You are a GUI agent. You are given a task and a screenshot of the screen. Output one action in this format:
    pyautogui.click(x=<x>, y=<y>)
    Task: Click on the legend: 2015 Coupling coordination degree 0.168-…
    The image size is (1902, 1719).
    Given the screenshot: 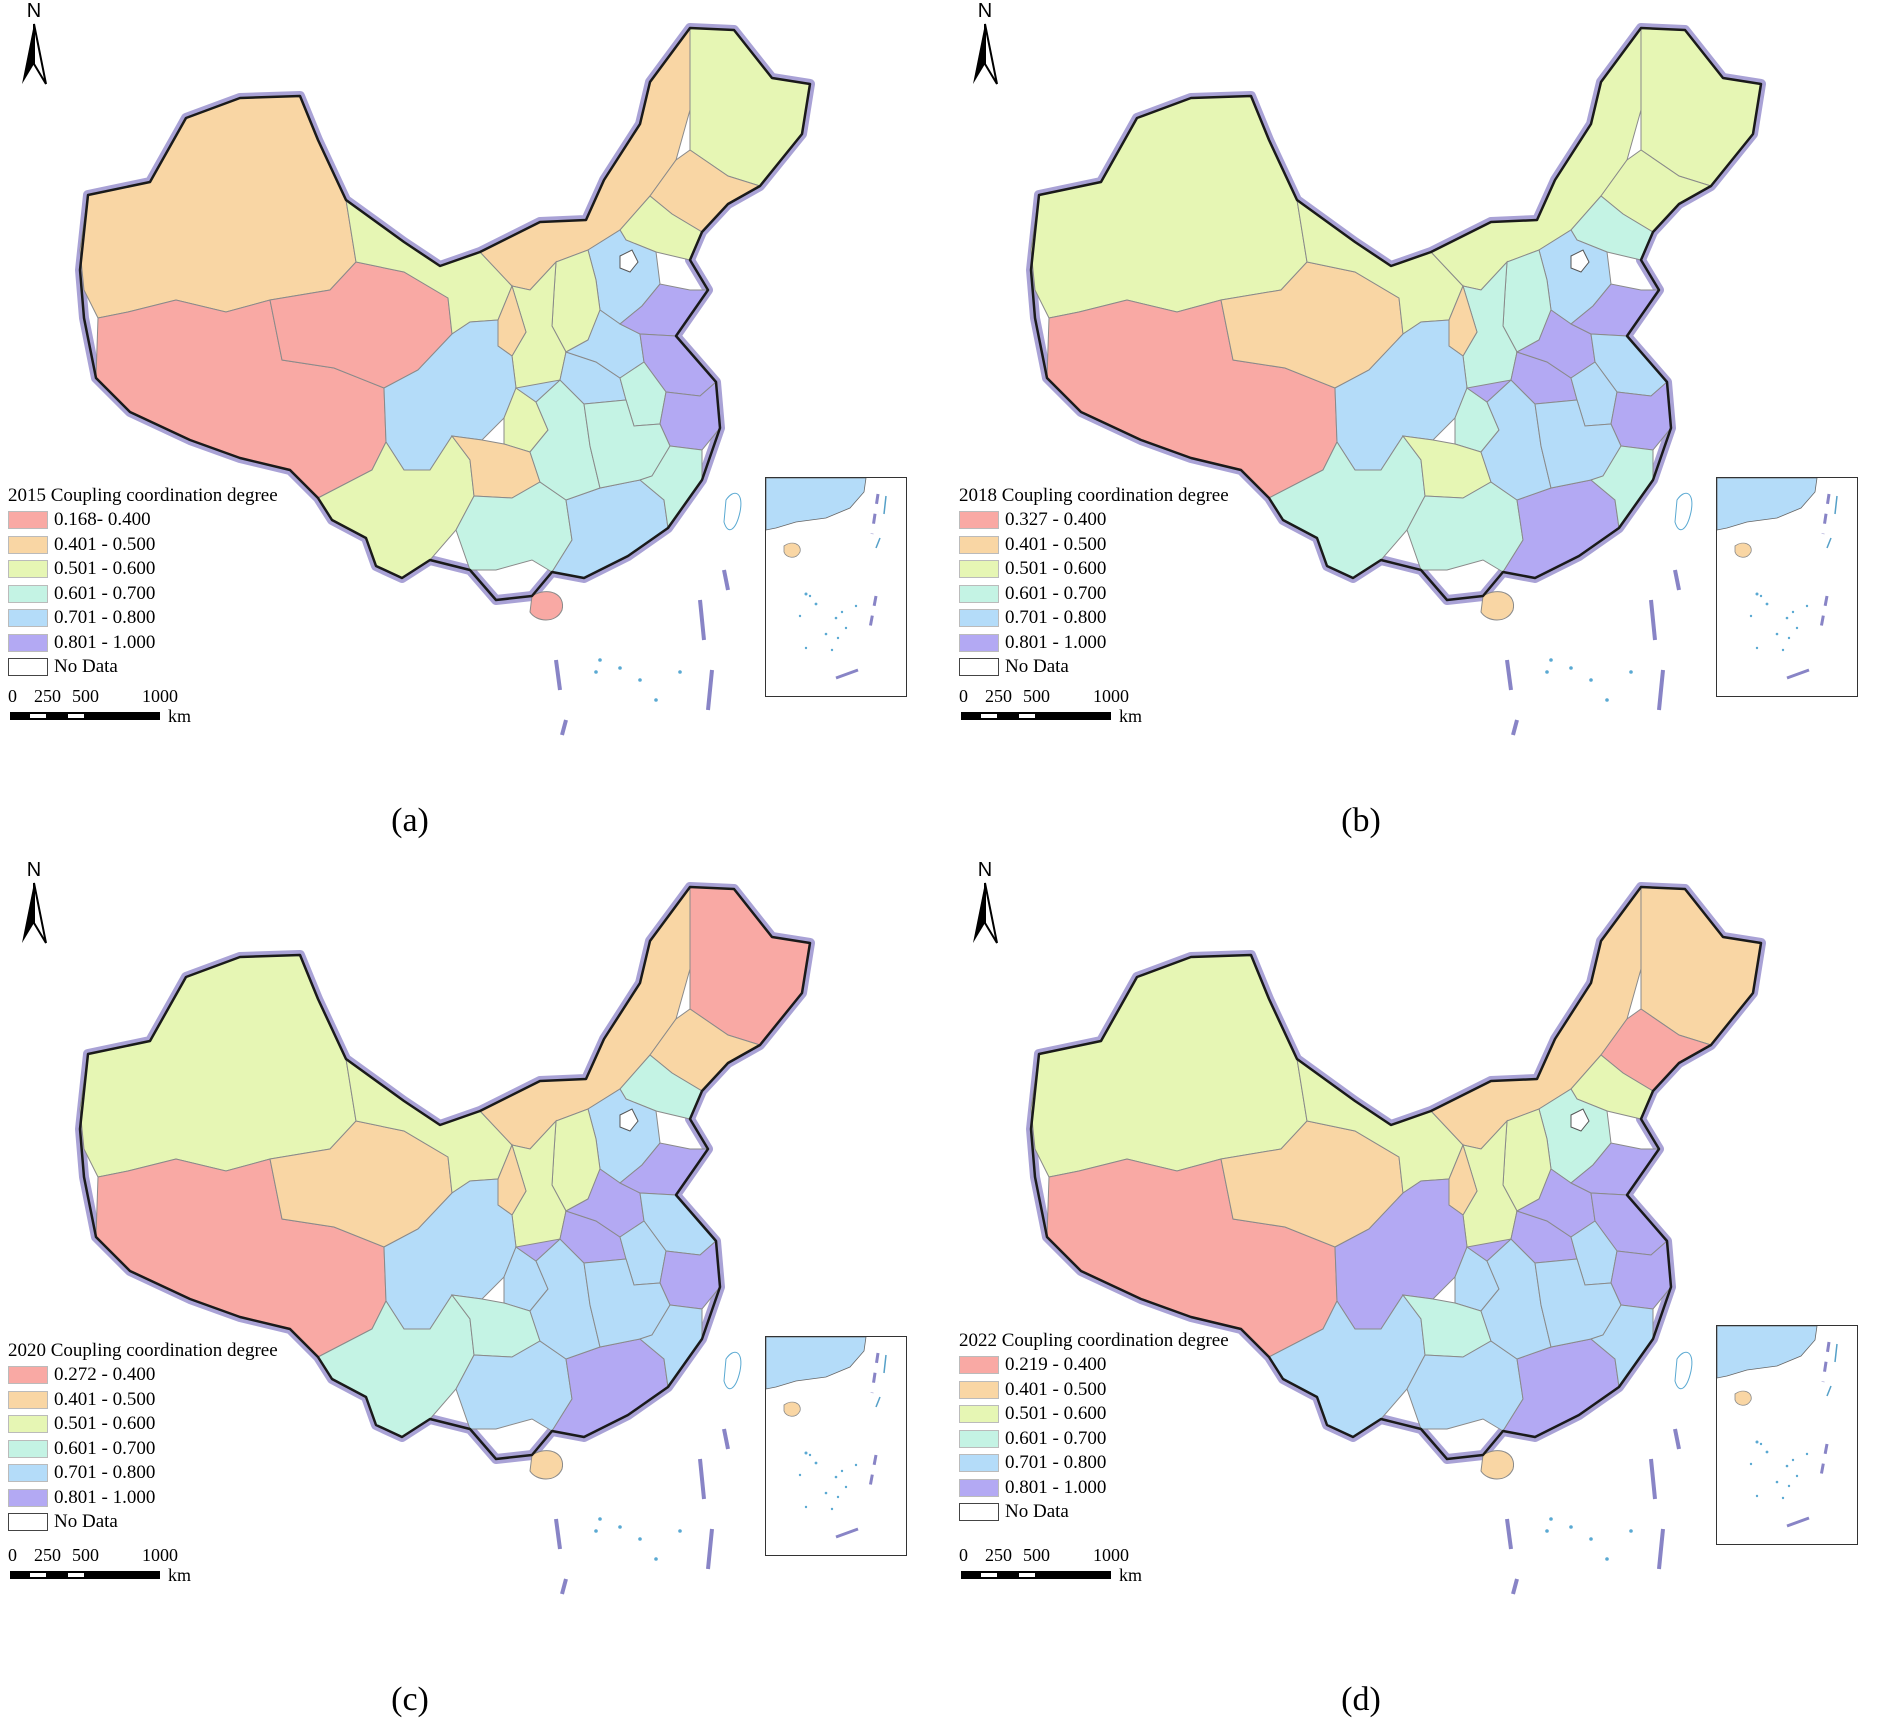 What is the action you would take?
    pyautogui.click(x=143, y=582)
    